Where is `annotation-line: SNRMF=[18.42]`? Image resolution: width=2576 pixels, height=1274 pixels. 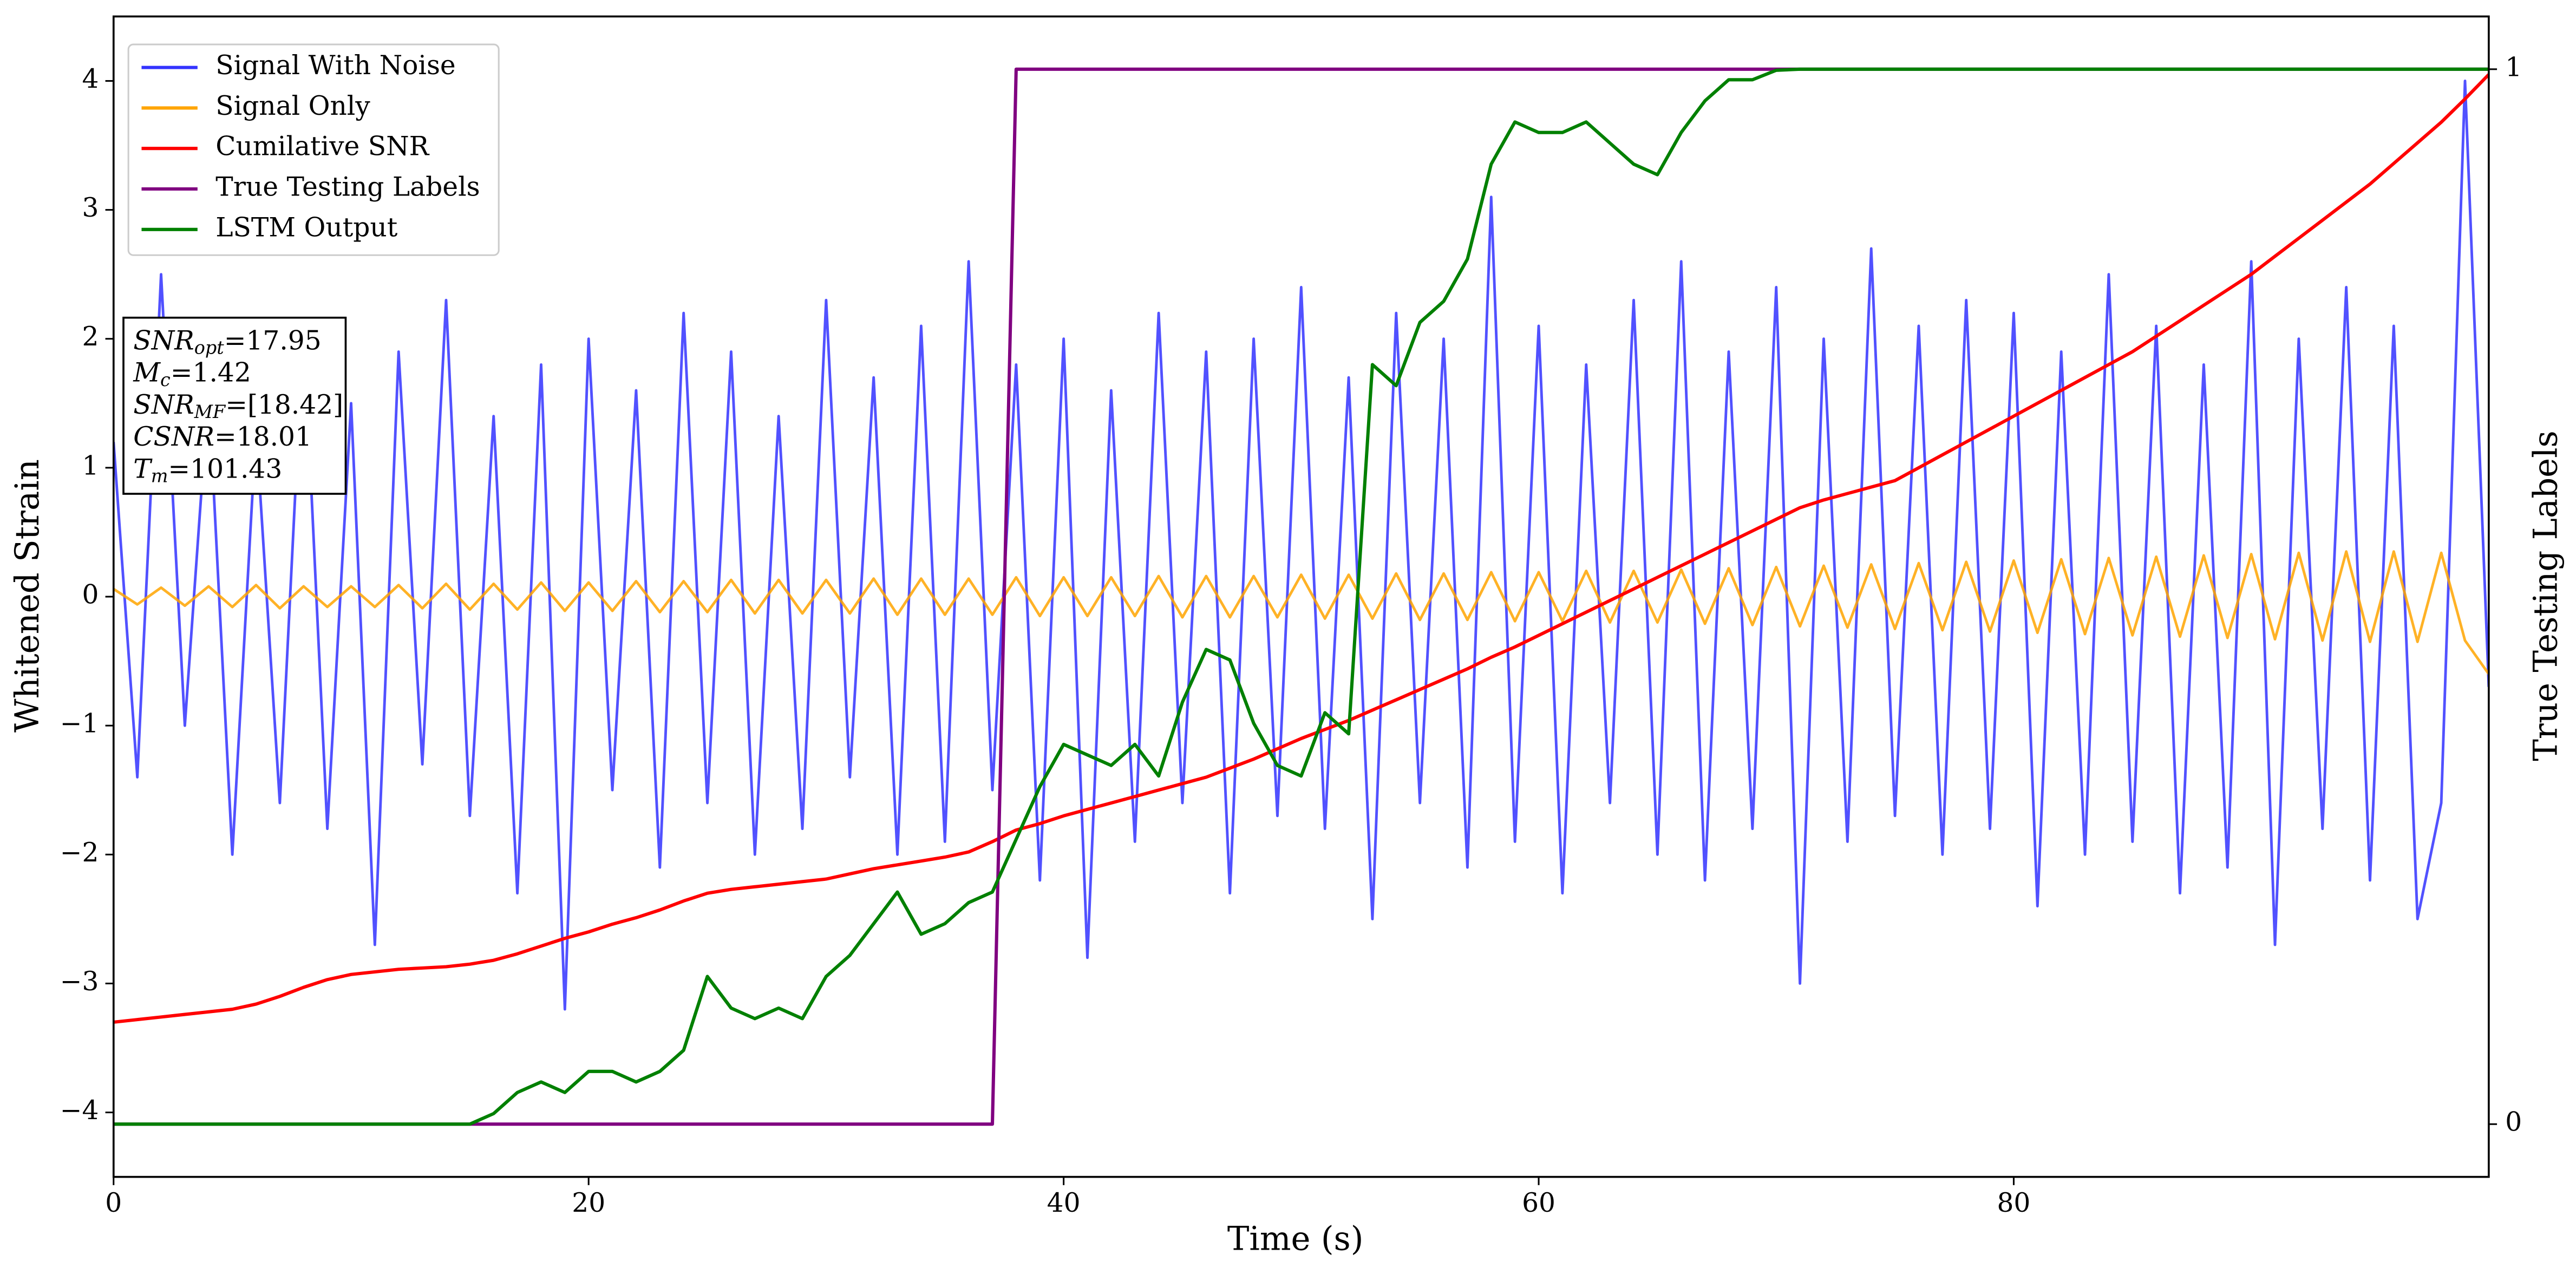 annotation-line: SNRMF=[18.42] is located at coordinates (238, 405).